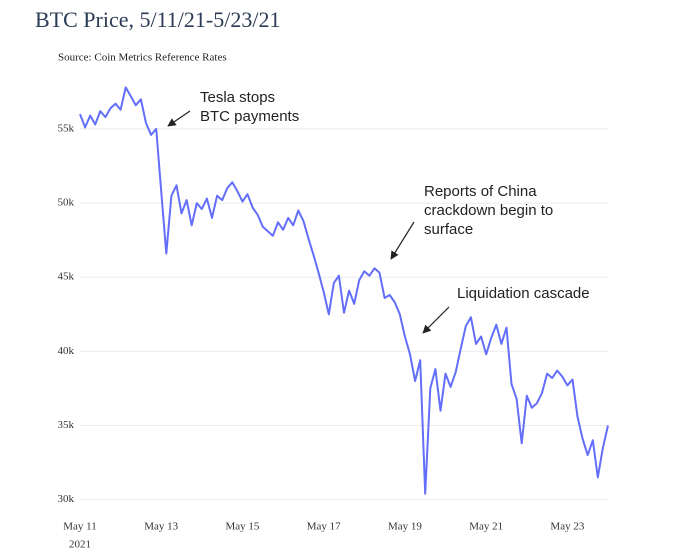 The height and width of the screenshot is (555, 696). Describe the element at coordinates (66, 128) in the screenshot. I see `y-tick-label: 55k` at that location.